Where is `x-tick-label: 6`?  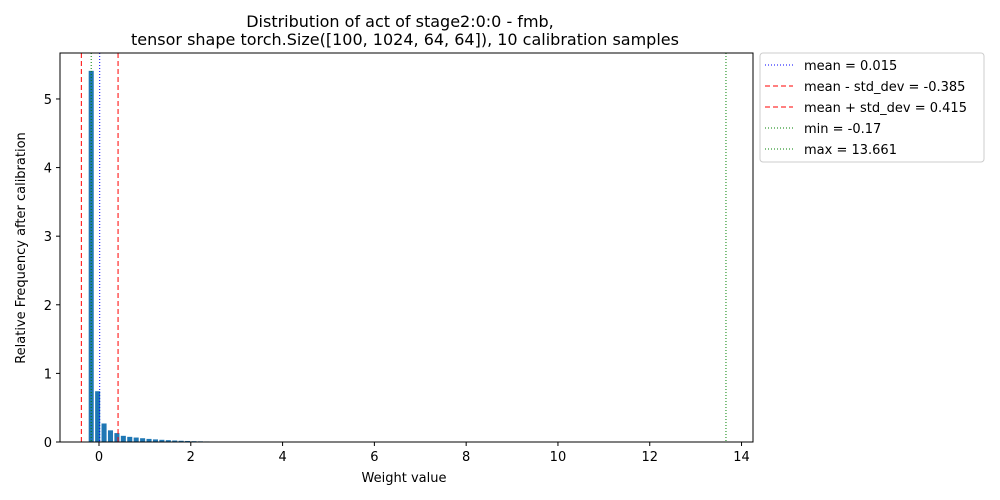 x-tick-label: 6 is located at coordinates (374, 457).